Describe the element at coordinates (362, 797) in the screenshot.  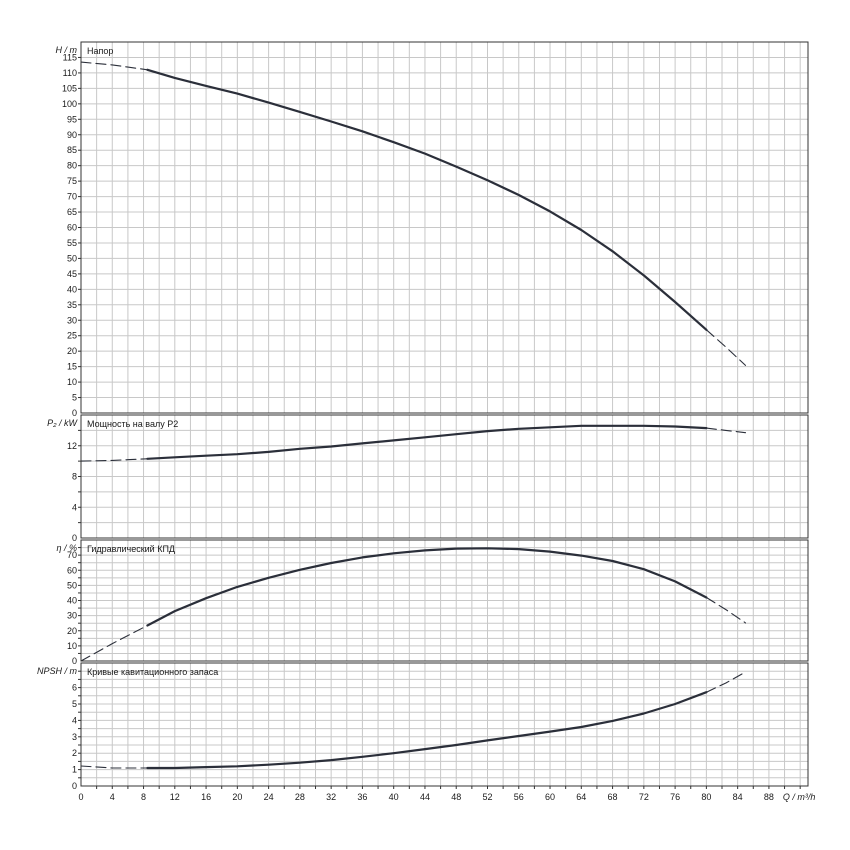
I see `xtick-label: 36` at that location.